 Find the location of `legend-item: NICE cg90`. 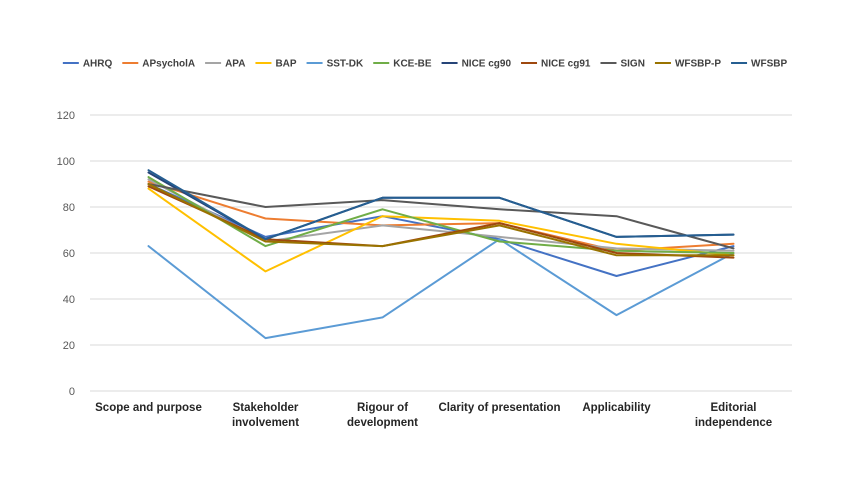

legend-item: NICE cg90 is located at coordinates (476, 64).